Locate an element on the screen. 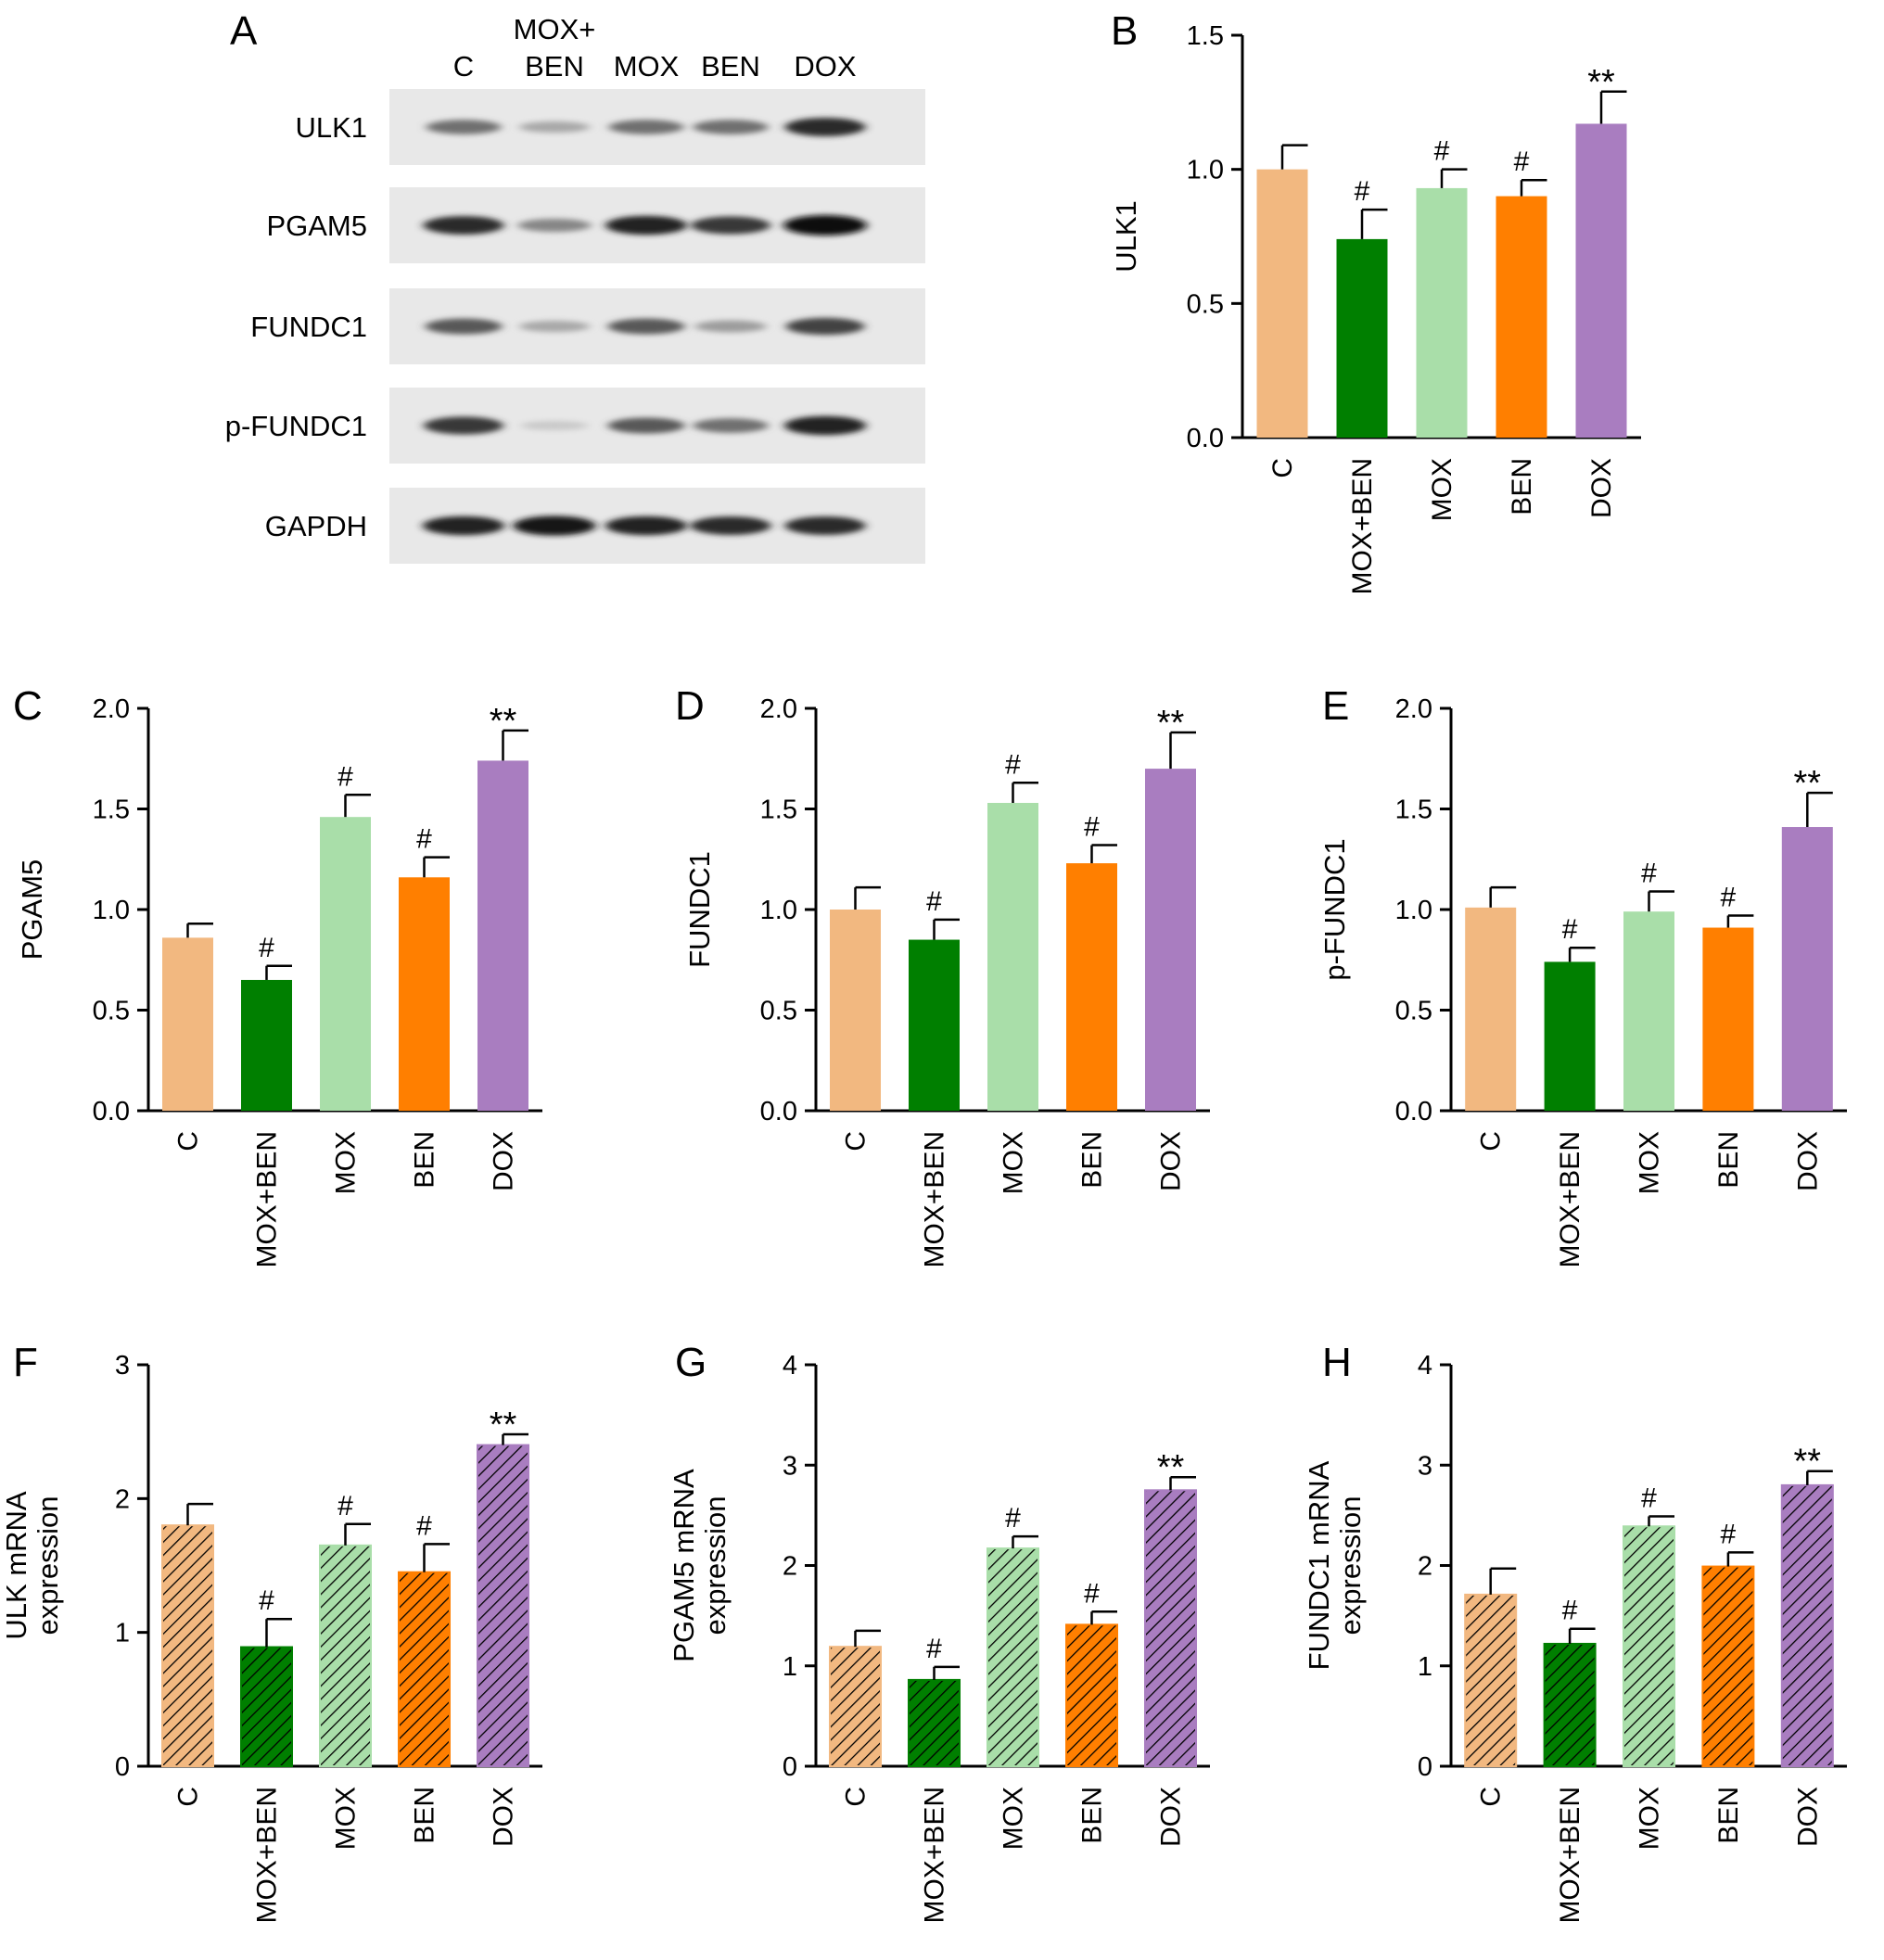  y-axis-label: FUNDC1 is located at coordinates (699, 909).